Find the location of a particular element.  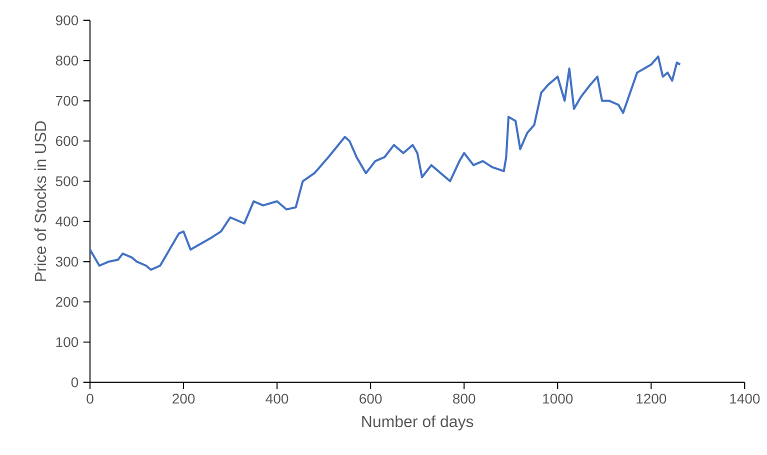

y-tick-label: 800 is located at coordinates (67, 61).